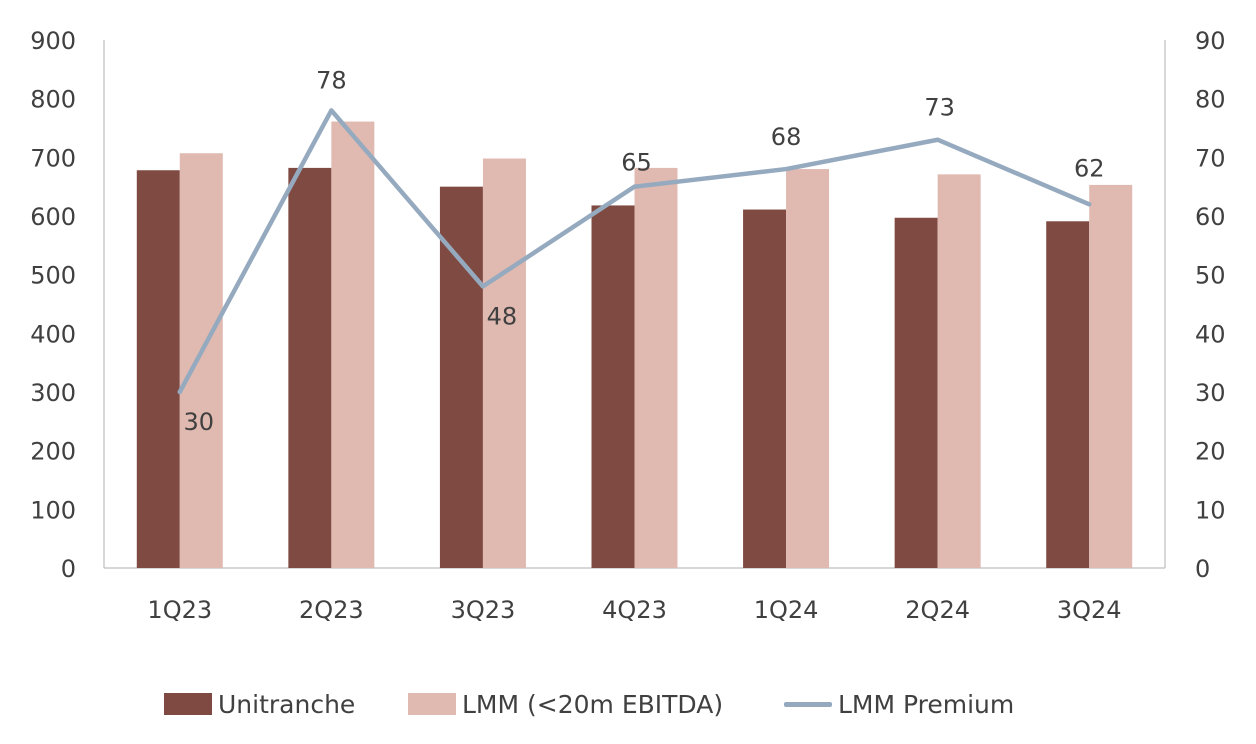 This screenshot has width=1256, height=744. Describe the element at coordinates (1210, 452) in the screenshot. I see `y-right-tick-label: 20` at that location.